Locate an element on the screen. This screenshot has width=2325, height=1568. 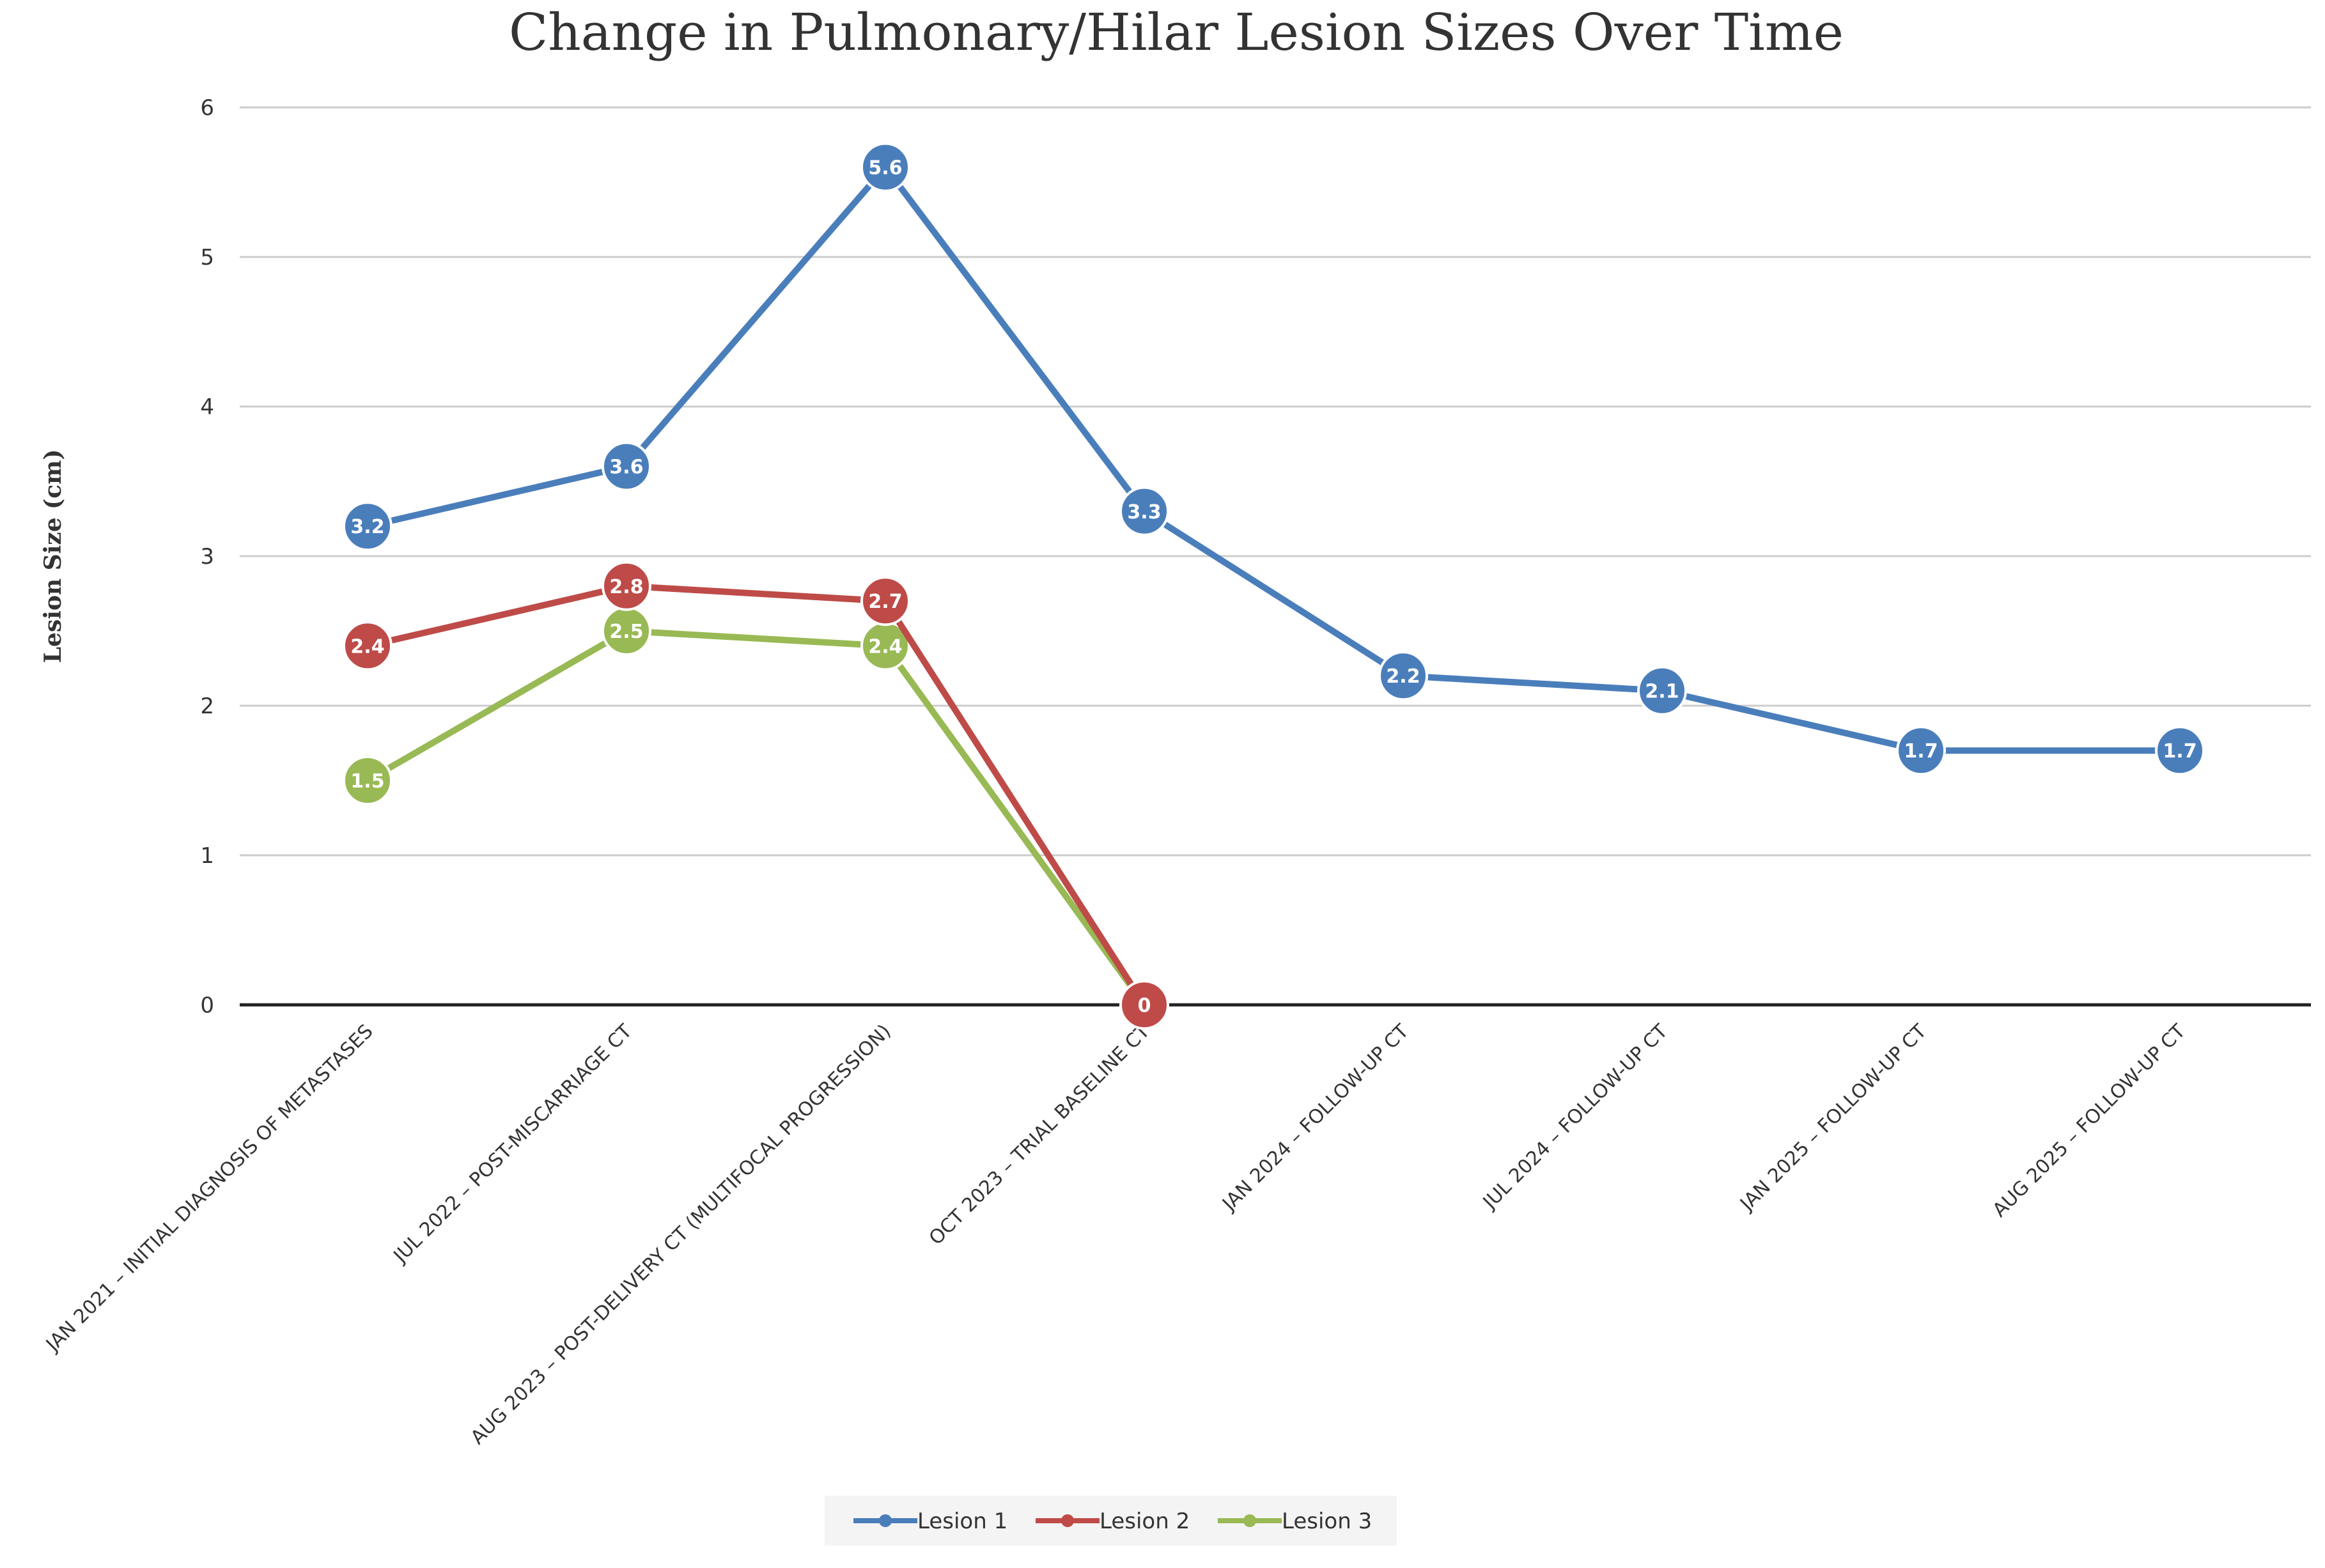
data-label: 2.7 is located at coordinates (885, 602).